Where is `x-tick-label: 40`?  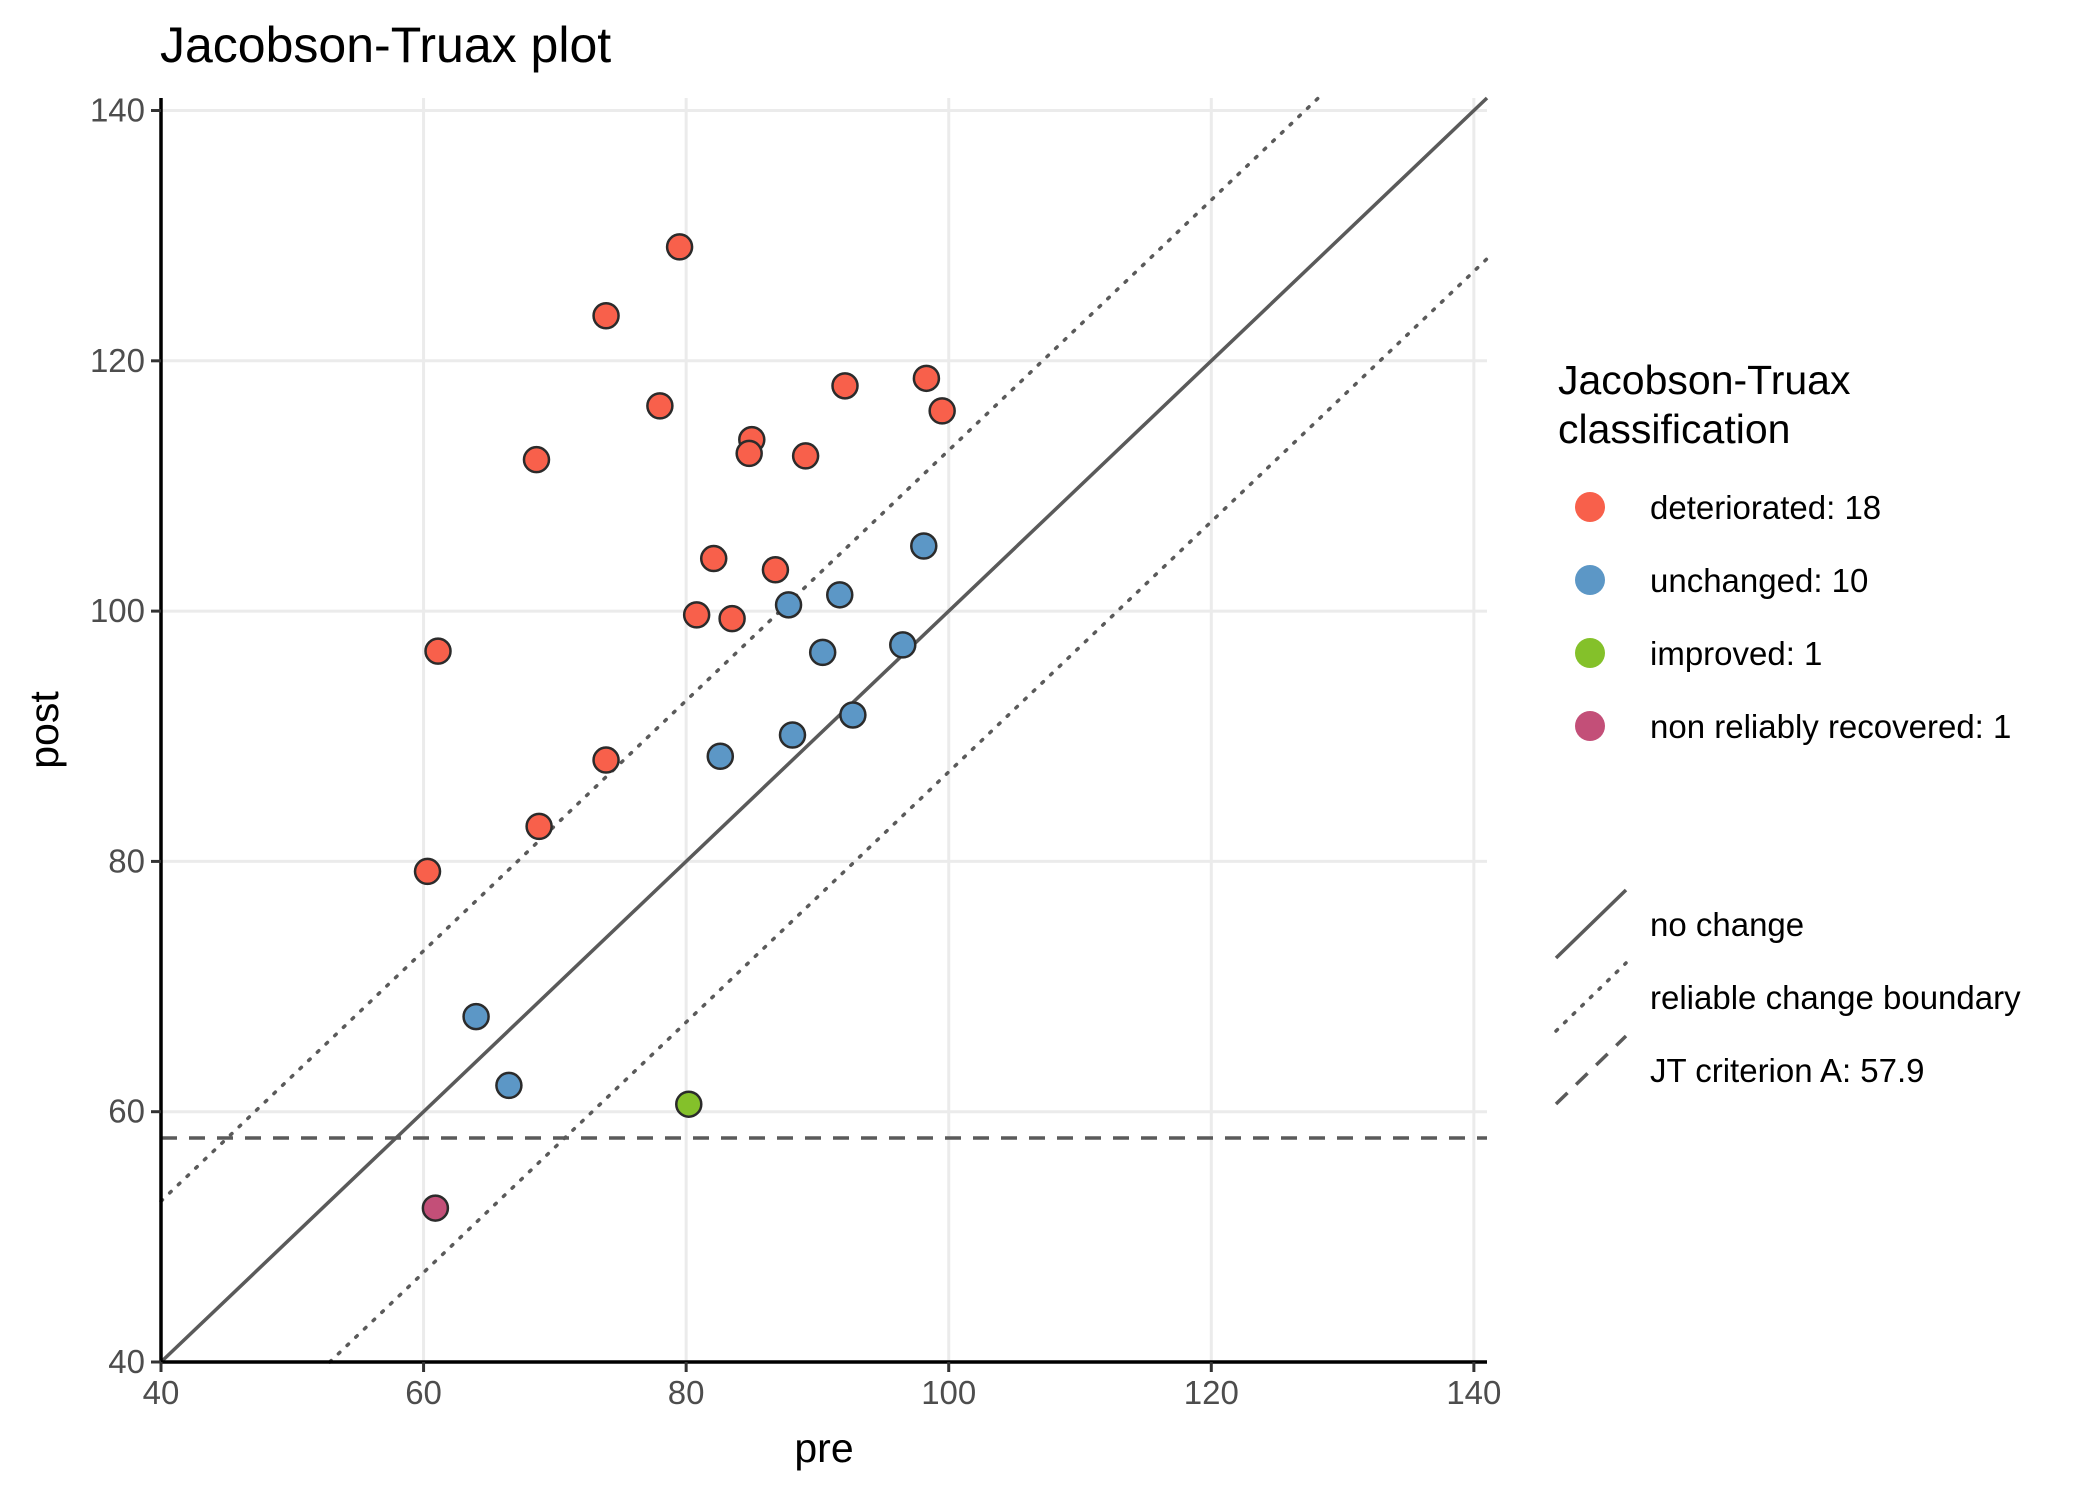 x-tick-label: 40 is located at coordinates (161, 1392).